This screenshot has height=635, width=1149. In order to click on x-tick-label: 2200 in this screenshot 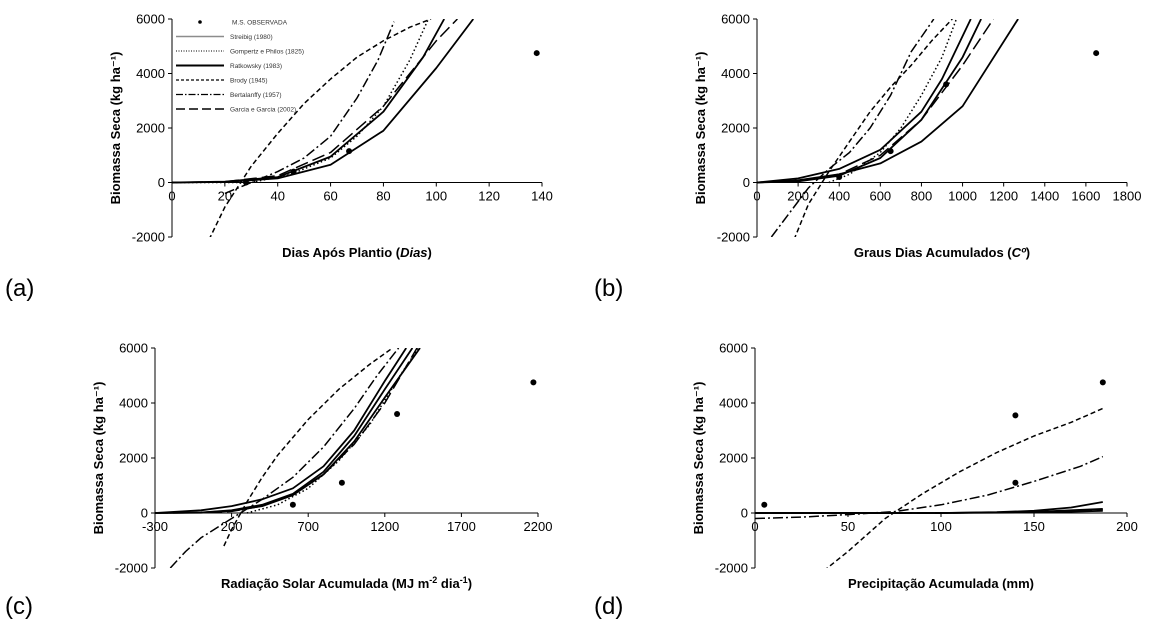, I will do `click(538, 526)`.